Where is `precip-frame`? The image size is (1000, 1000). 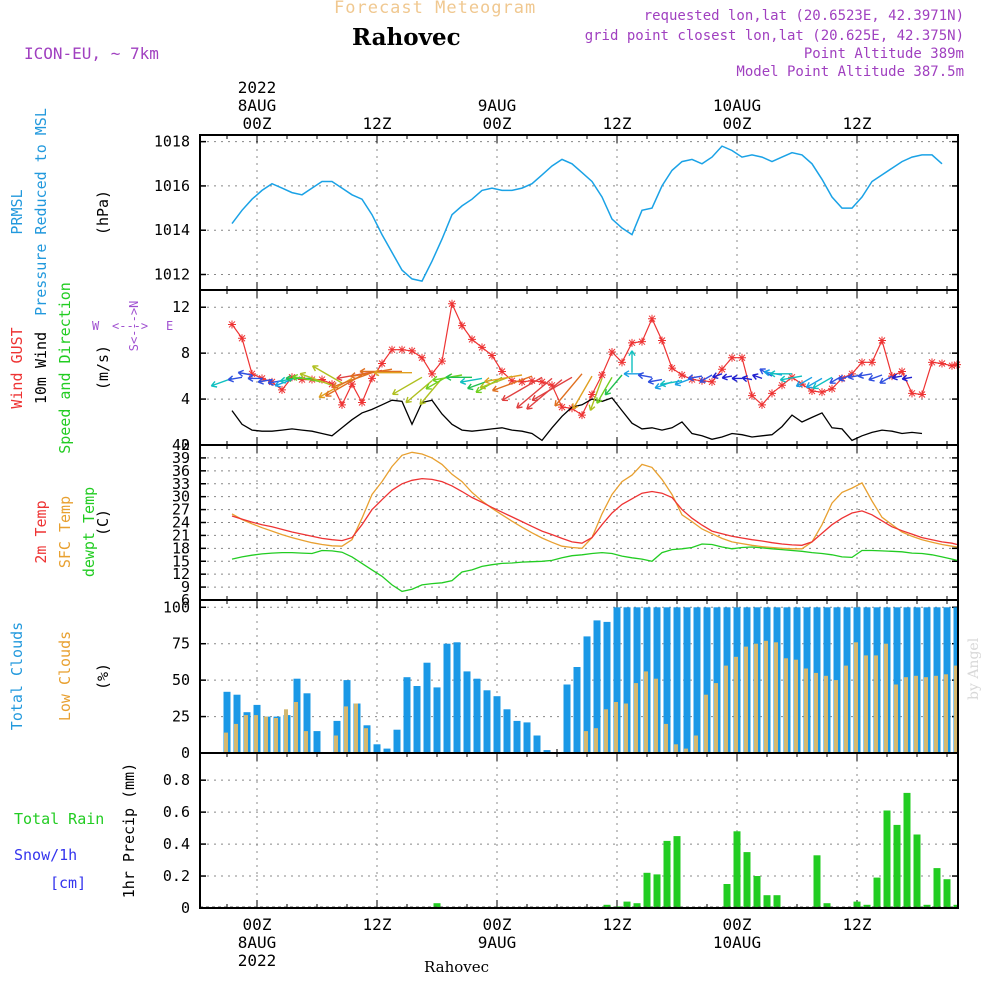
precip-frame is located at coordinates (579, 830).